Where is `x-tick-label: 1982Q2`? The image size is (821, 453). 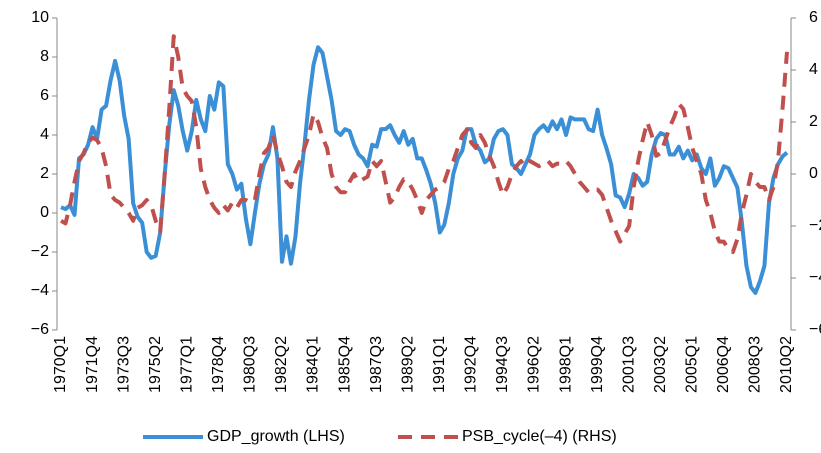 x-tick-label: 1982Q2 is located at coordinates (281, 364).